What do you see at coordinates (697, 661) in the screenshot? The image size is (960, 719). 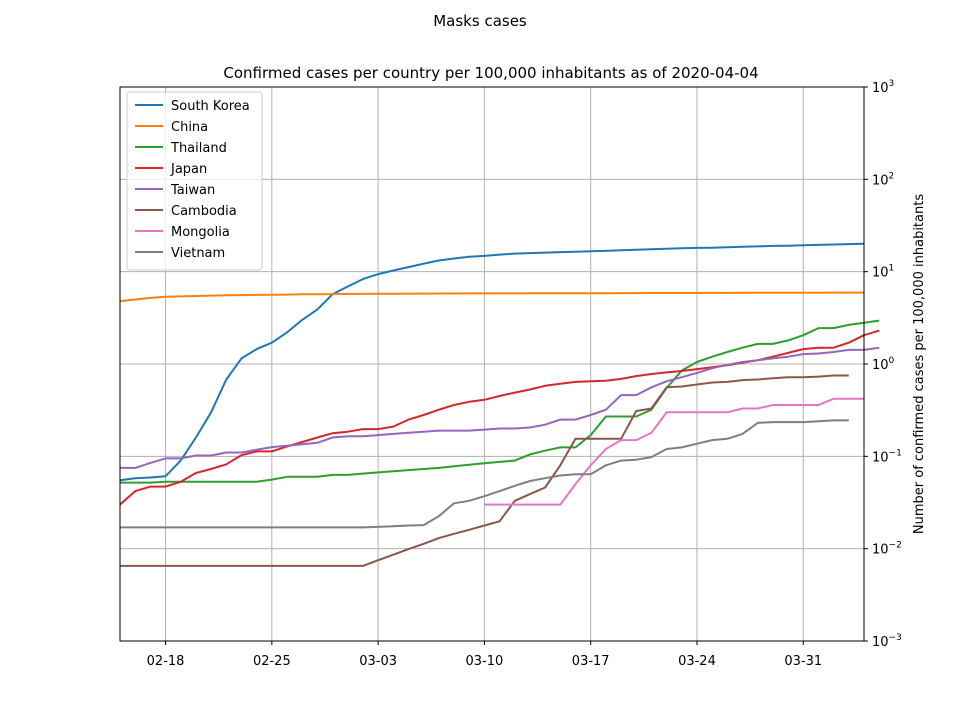 I see `x-tick-label: 03-24` at bounding box center [697, 661].